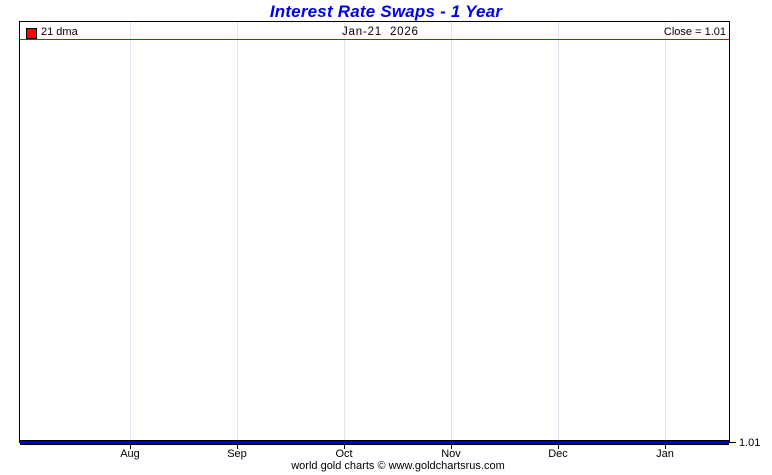 The image size is (772, 475). What do you see at coordinates (694, 32) in the screenshot?
I see `header-close-value: Close = 1.01` at bounding box center [694, 32].